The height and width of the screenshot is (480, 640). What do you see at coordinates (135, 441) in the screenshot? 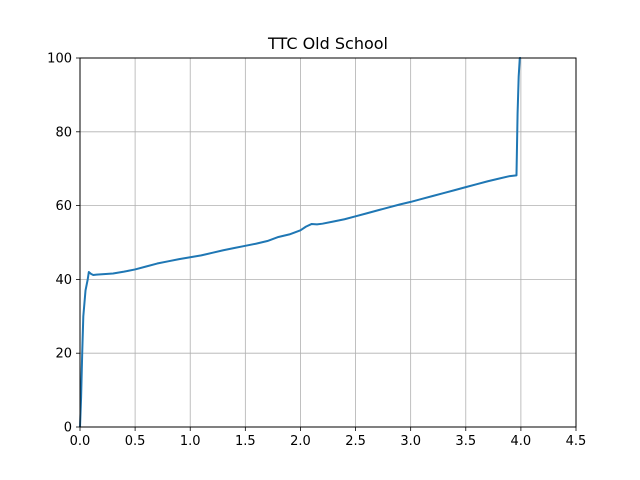
I see `x-tick-label: 0.5` at bounding box center [135, 441].